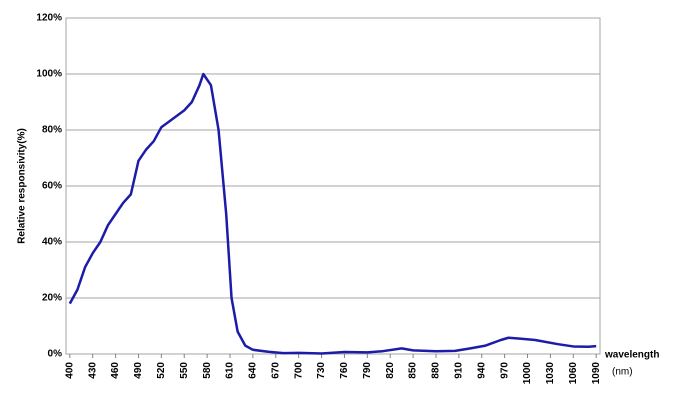 This screenshot has height=400, width=684. What do you see at coordinates (207, 370) in the screenshot?
I see `x-tick-label: 580` at bounding box center [207, 370].